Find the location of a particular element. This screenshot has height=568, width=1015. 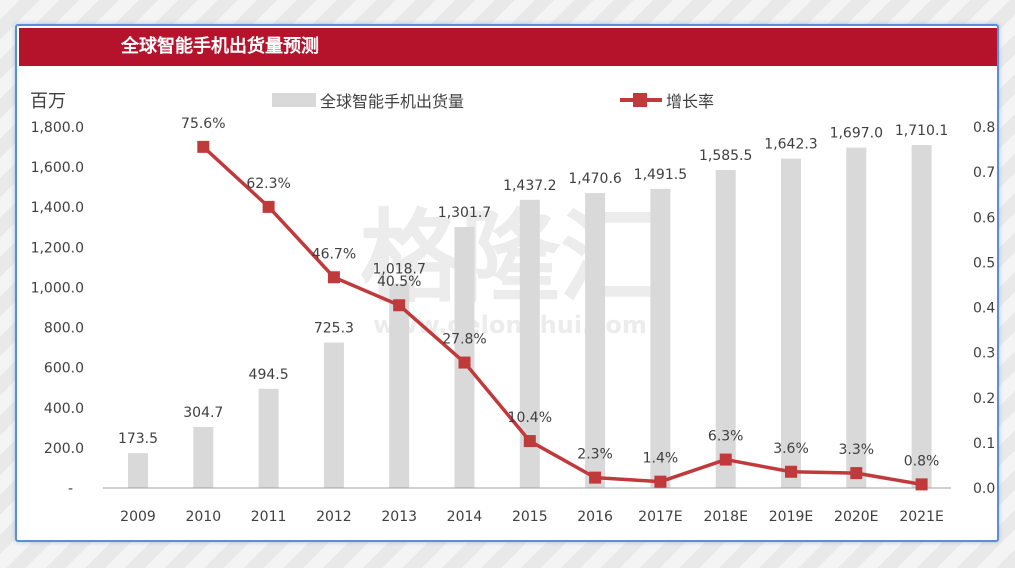

growth-rate-label: 3.3% is located at coordinates (857, 450).